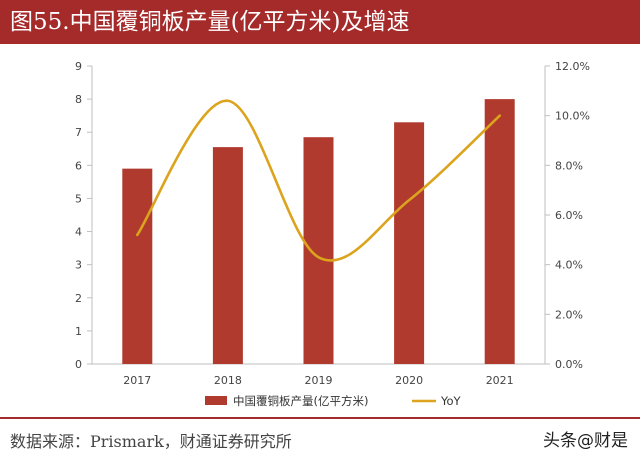 The height and width of the screenshot is (459, 640). Describe the element at coordinates (572, 116) in the screenshot. I see `right-tick-label: 10.0%` at that location.